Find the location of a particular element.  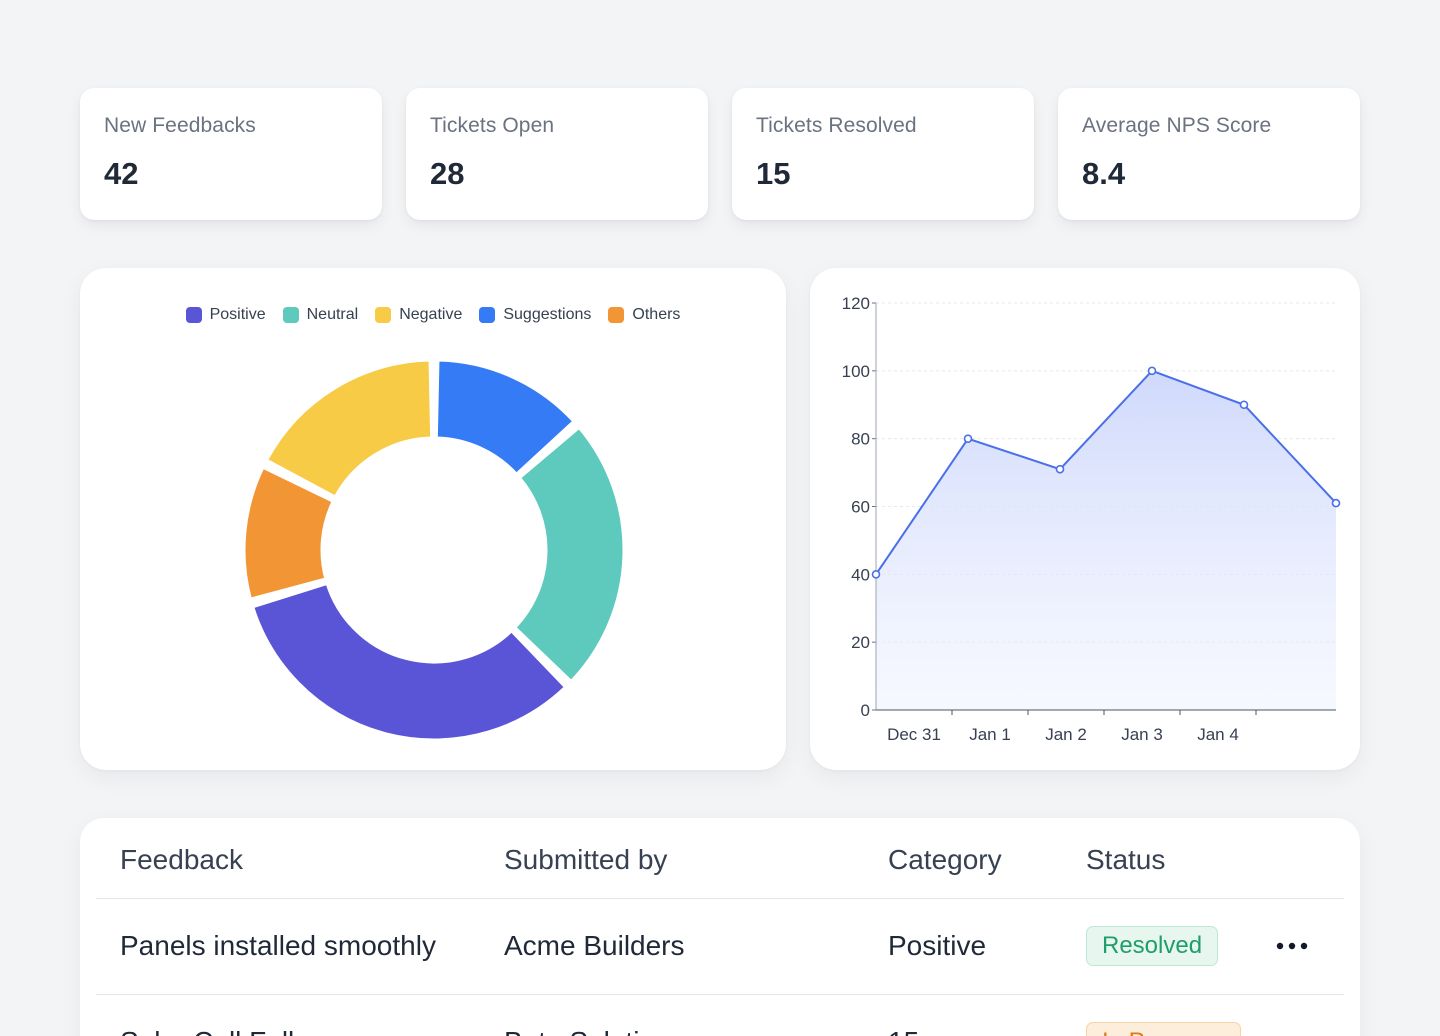

donut-slice-others is located at coordinates (288, 533).